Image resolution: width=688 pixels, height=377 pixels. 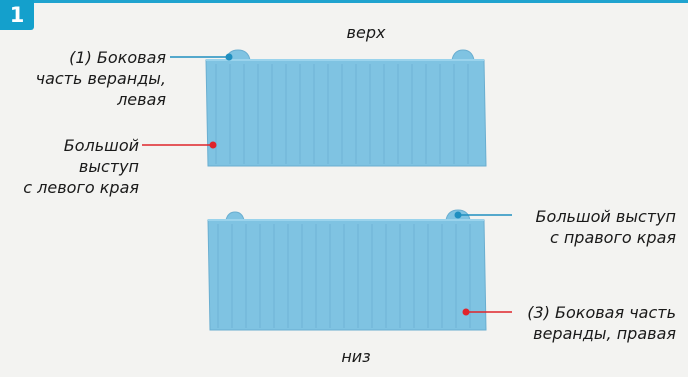 I want to click on header-rule, so click(x=344, y=1).